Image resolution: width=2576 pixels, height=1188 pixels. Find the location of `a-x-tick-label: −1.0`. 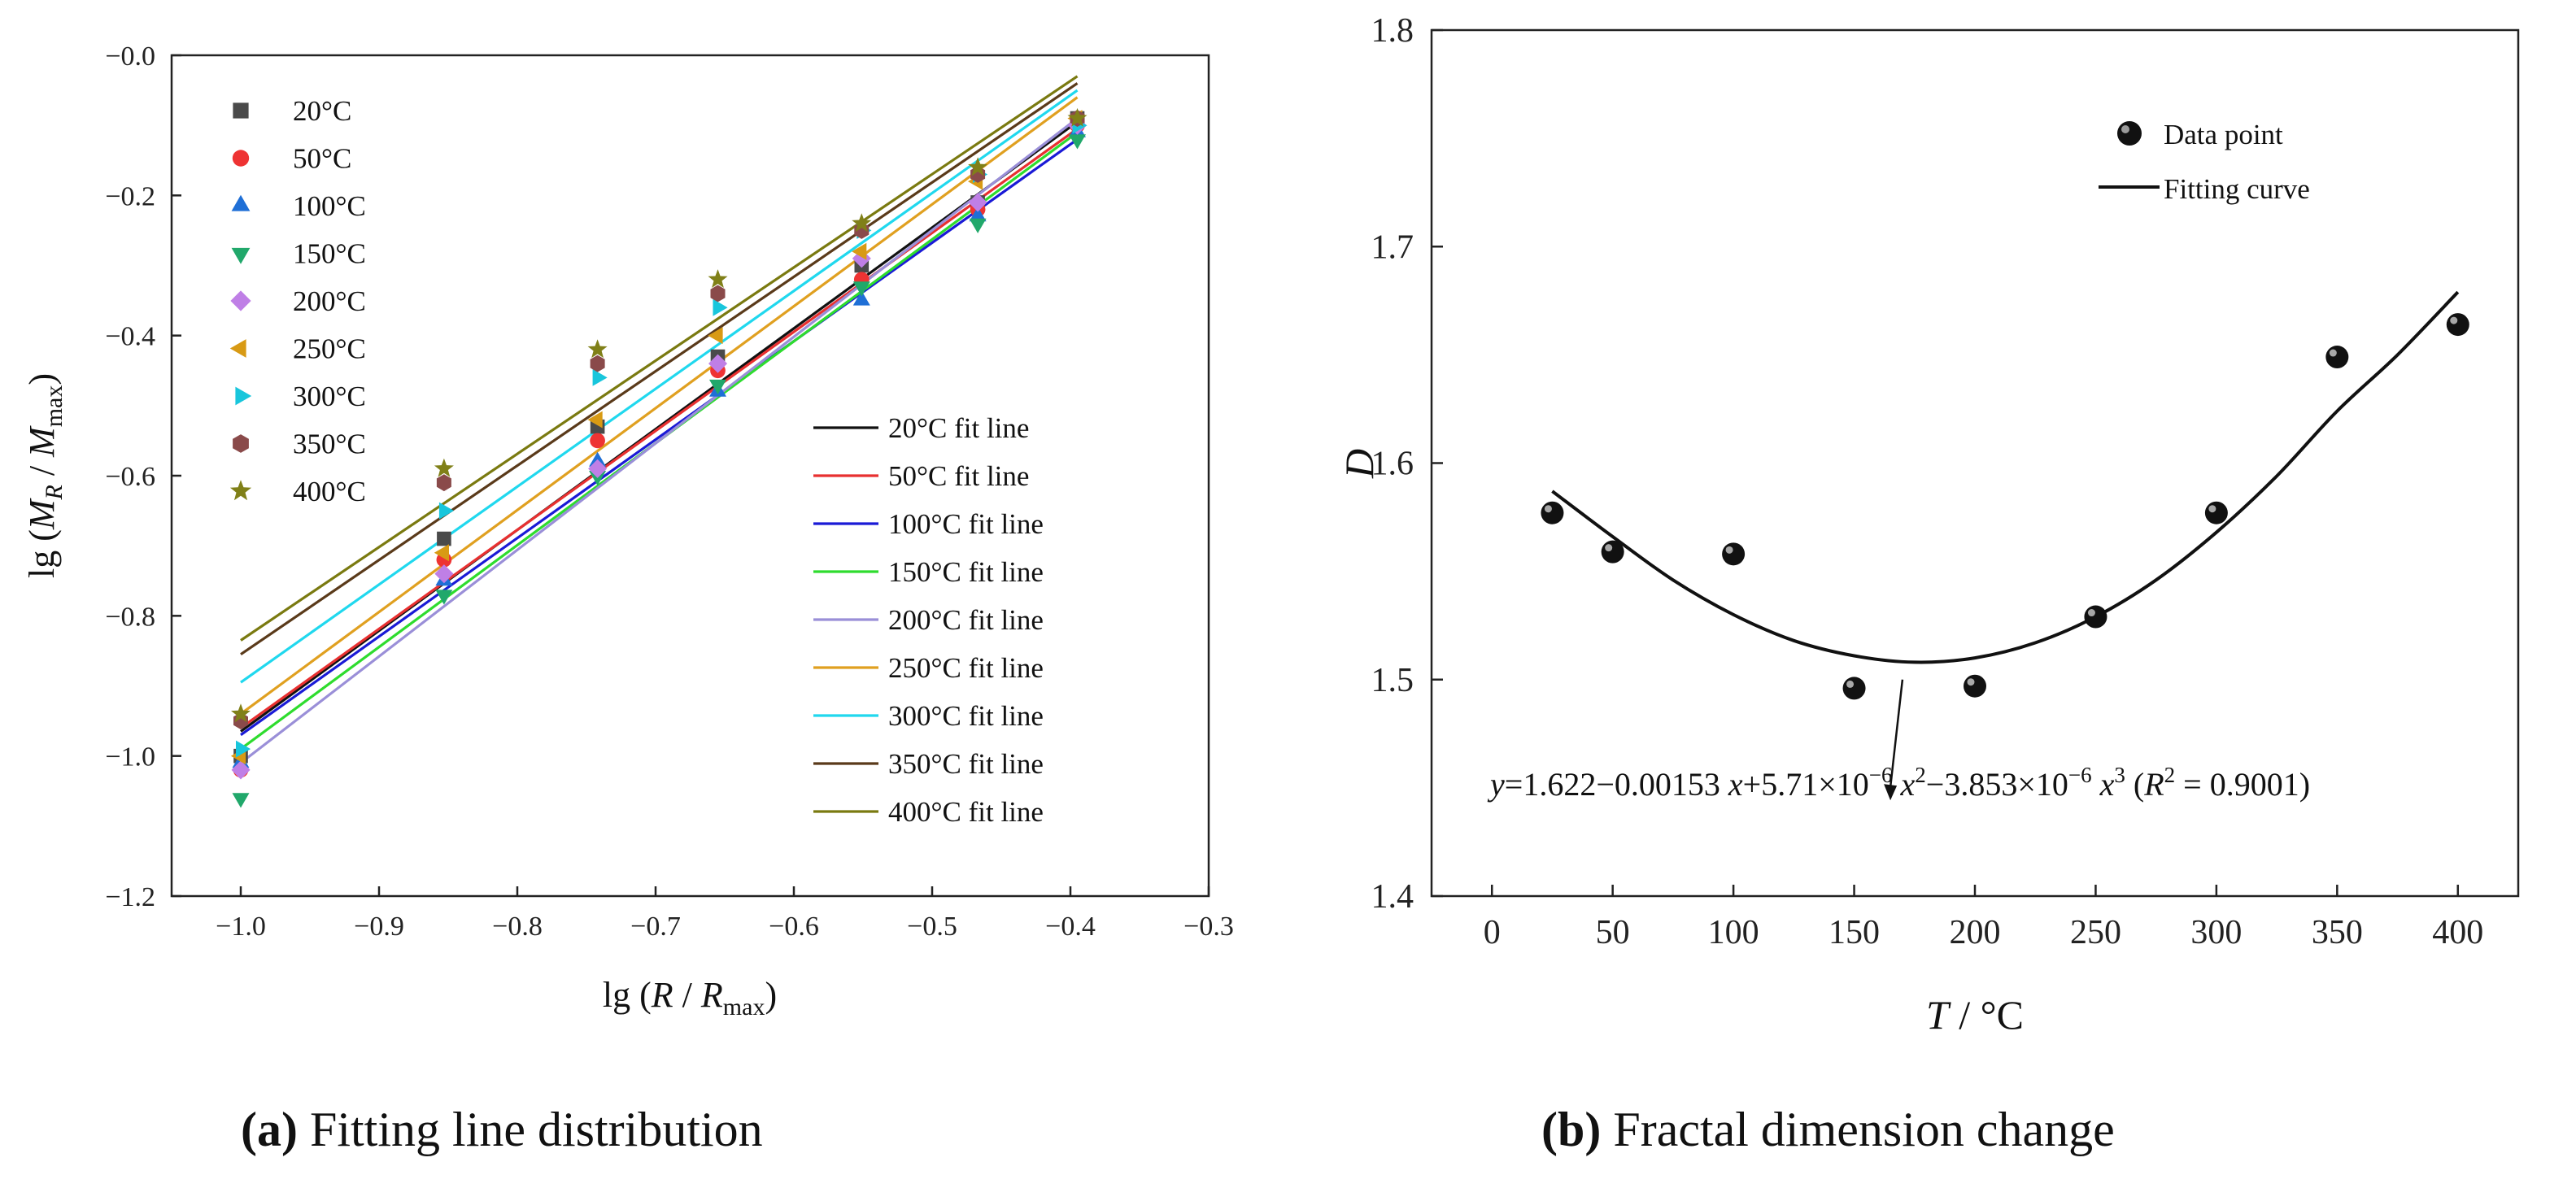

a-x-tick-label: −1.0 is located at coordinates (241, 927).